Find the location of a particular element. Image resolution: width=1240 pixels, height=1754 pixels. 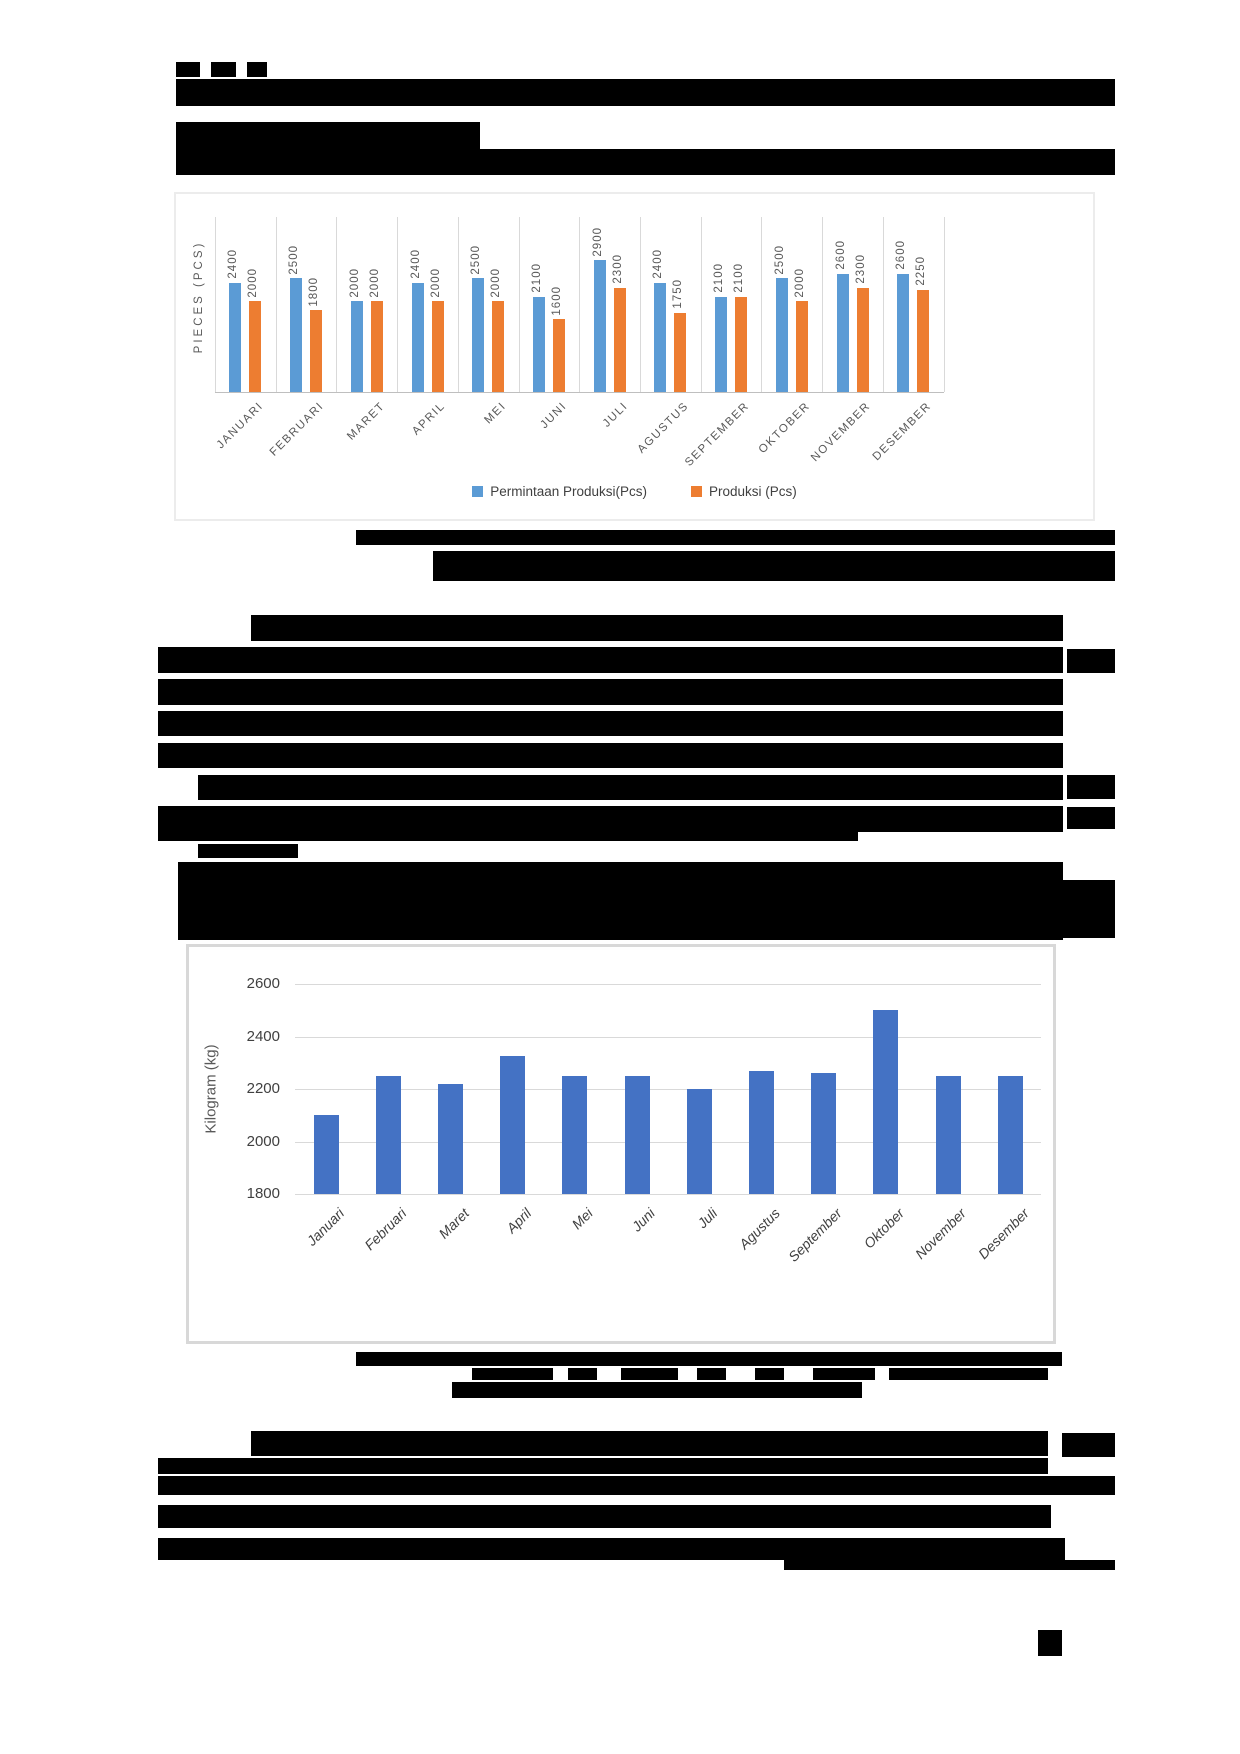

legend-label-produksi: Produksi (Pcs) is located at coordinates (753, 491).